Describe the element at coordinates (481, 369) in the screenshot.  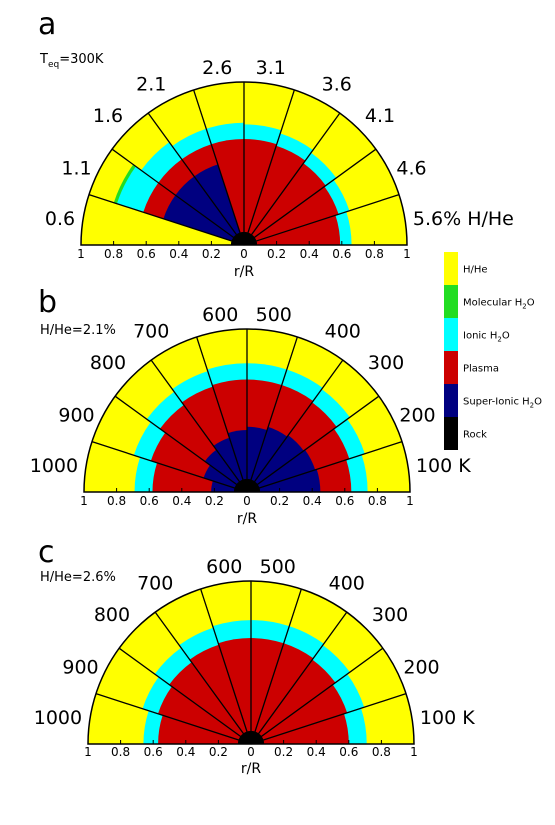
I see `legend-label: Plasma` at that location.